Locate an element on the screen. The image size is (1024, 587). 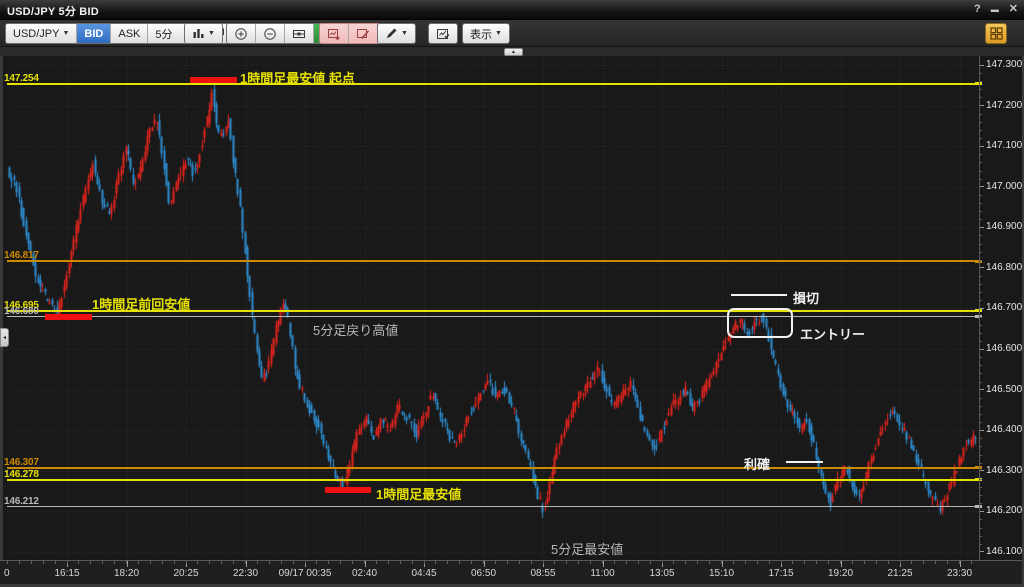
close-icon: ✕ is located at coordinates (1013, 9).